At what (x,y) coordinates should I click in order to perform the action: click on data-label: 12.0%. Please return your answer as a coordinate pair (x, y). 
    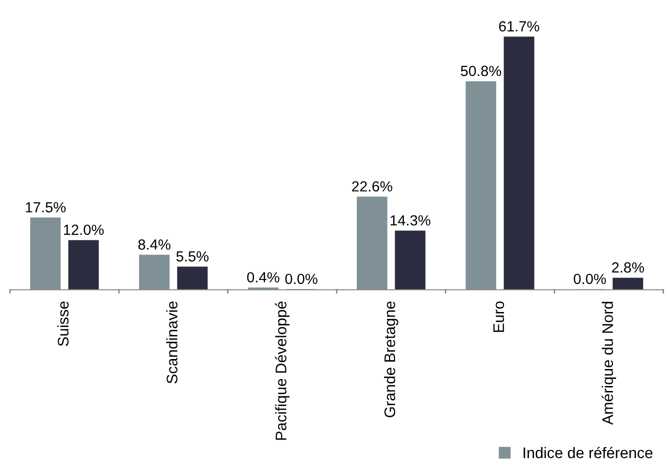
    Looking at the image, I should click on (84, 229).